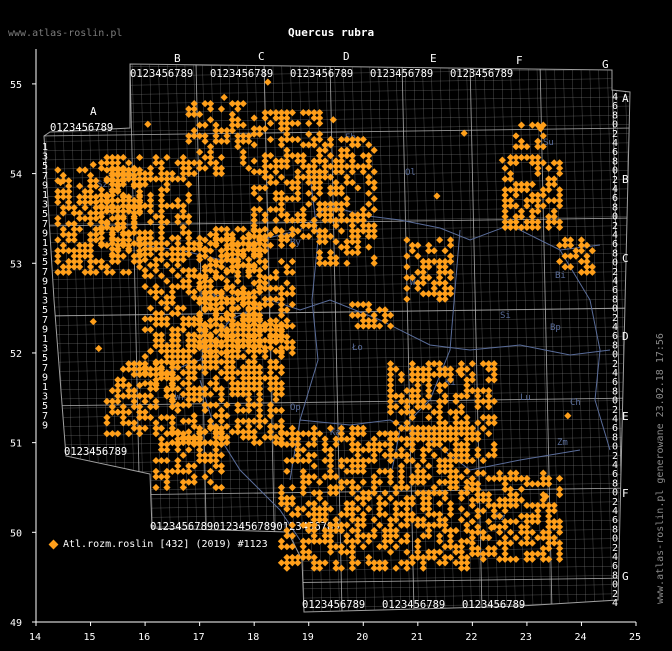 This screenshot has width=672, height=651. What do you see at coordinates (548, 143) in the screenshot?
I see `region-label: Su` at bounding box center [548, 143].